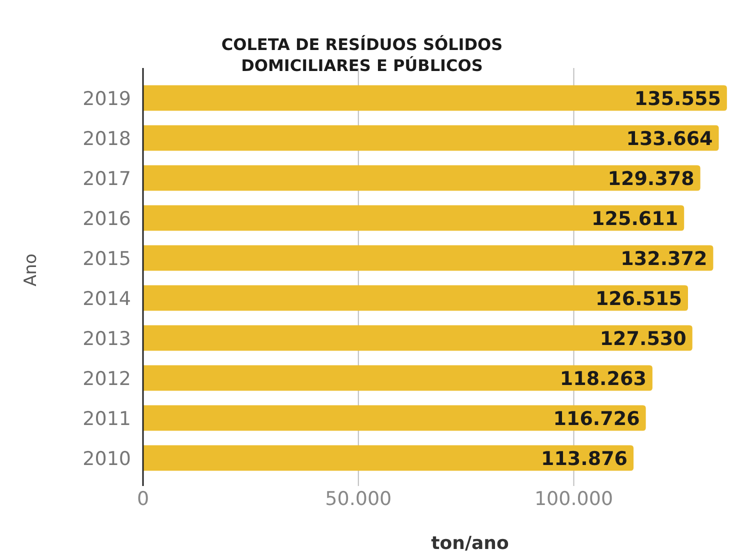  What do you see at coordinates (106, 259) in the screenshot?
I see `y-tick-label: 2015` at bounding box center [106, 259].